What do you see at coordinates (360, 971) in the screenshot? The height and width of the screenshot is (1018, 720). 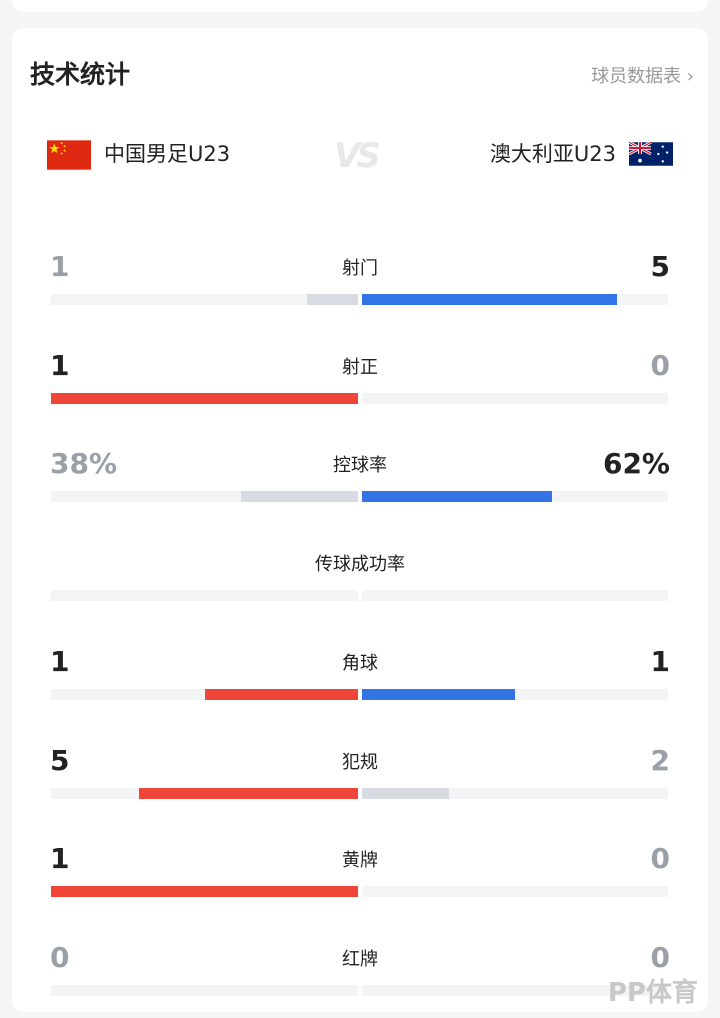 I see `stat-row: 0 红牌 0` at bounding box center [360, 971].